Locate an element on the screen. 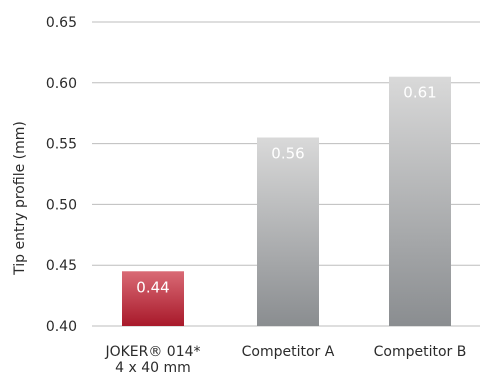 This screenshot has width=480, height=378. category-label: Competitor B is located at coordinates (420, 352).